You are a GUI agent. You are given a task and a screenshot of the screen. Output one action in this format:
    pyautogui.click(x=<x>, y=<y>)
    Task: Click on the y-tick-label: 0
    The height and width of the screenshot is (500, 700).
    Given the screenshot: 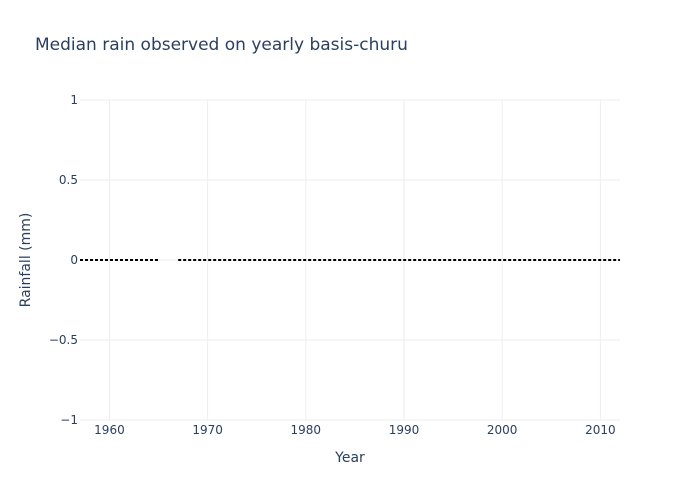 What is the action you would take?
    pyautogui.click(x=74, y=260)
    